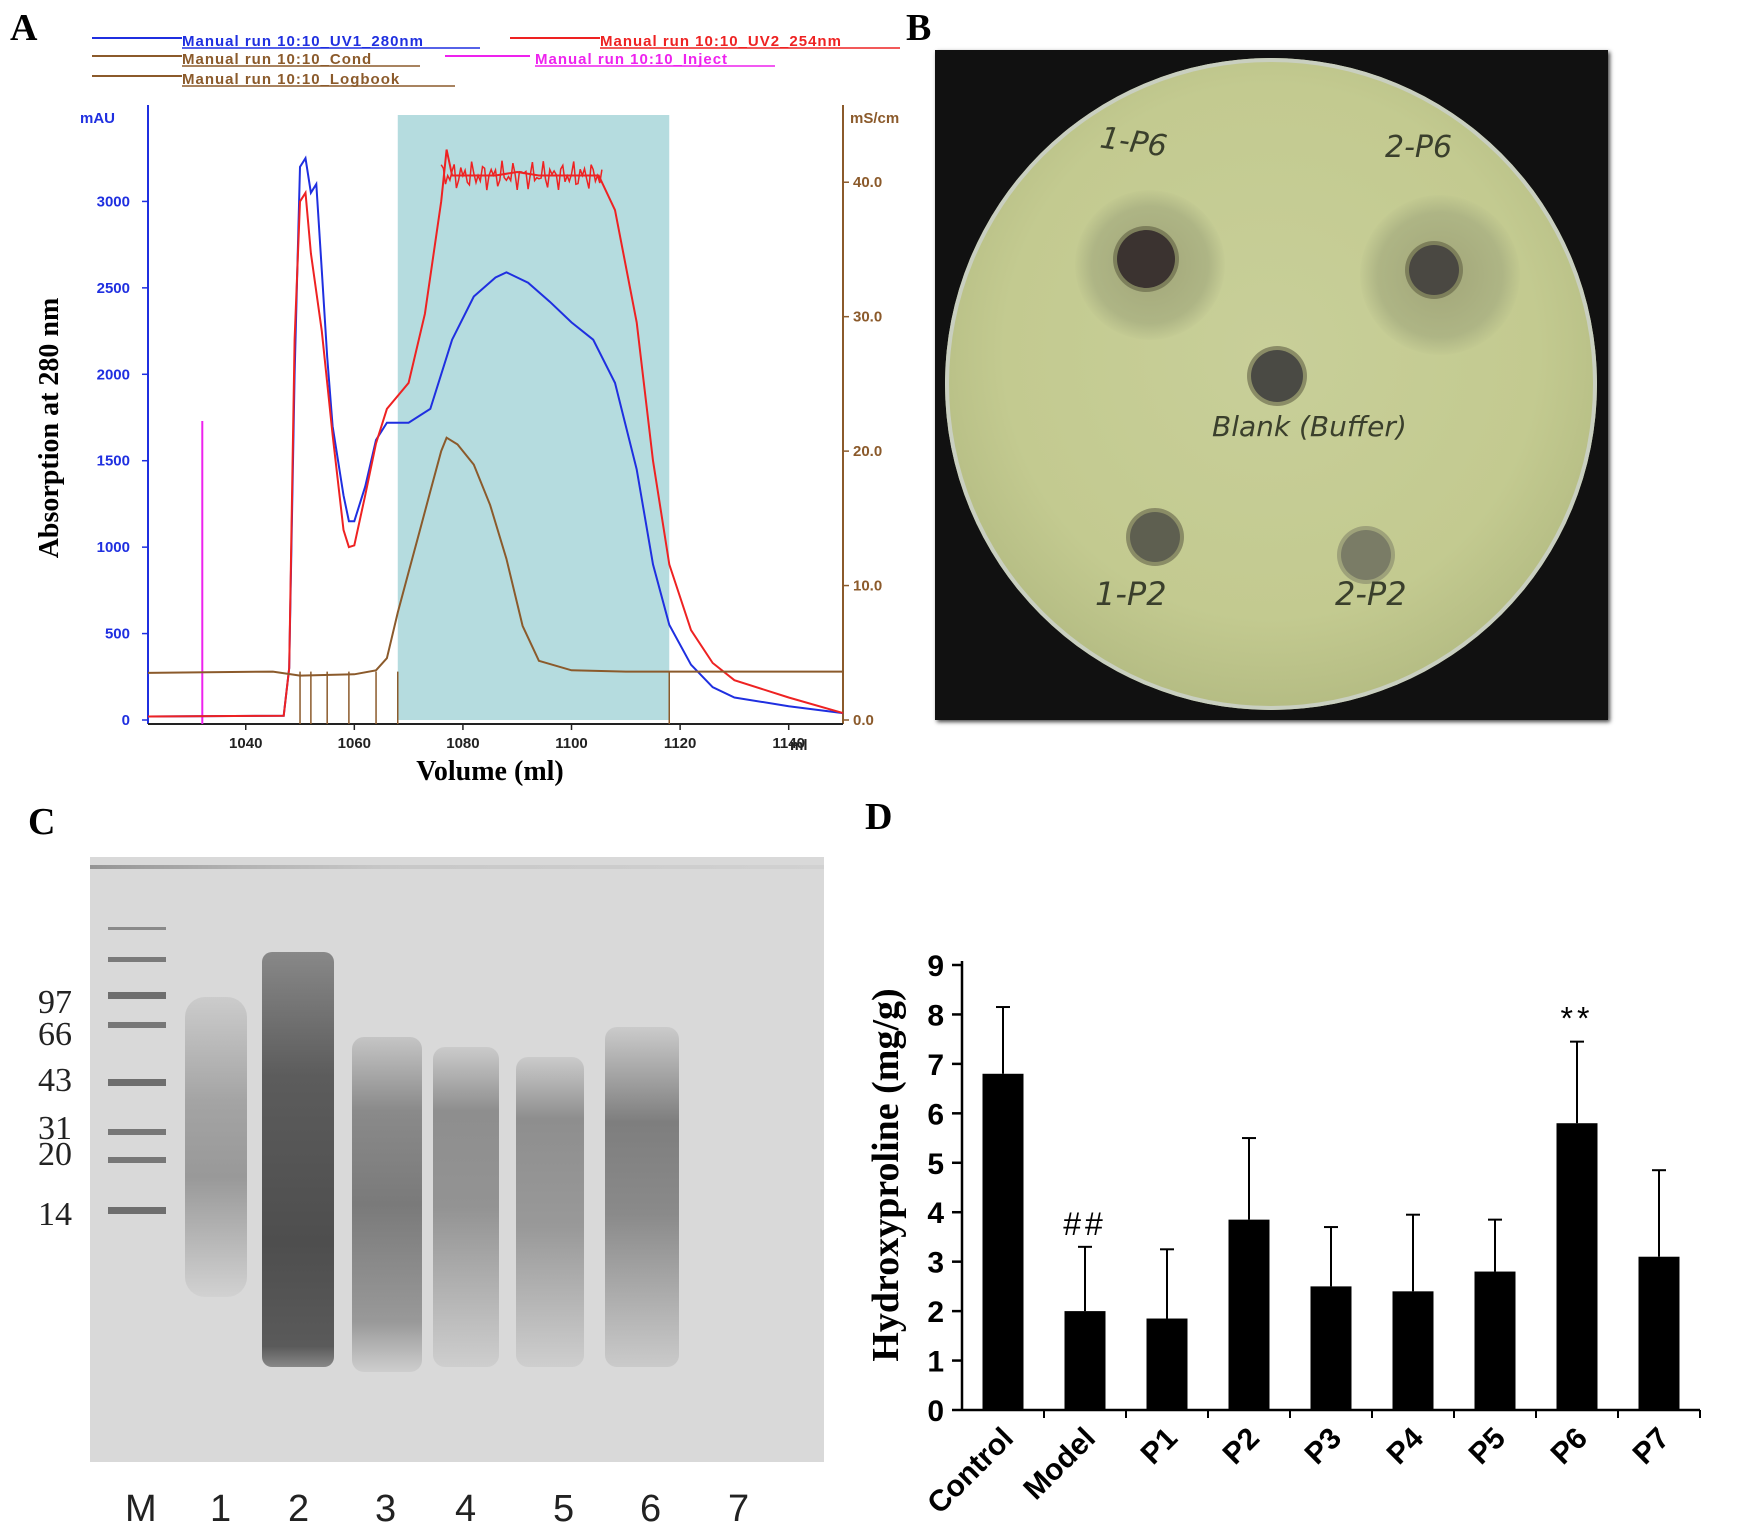  What do you see at coordinates (1577, 1019) in the screenshot?
I see `significance-annotation: **` at bounding box center [1577, 1019].